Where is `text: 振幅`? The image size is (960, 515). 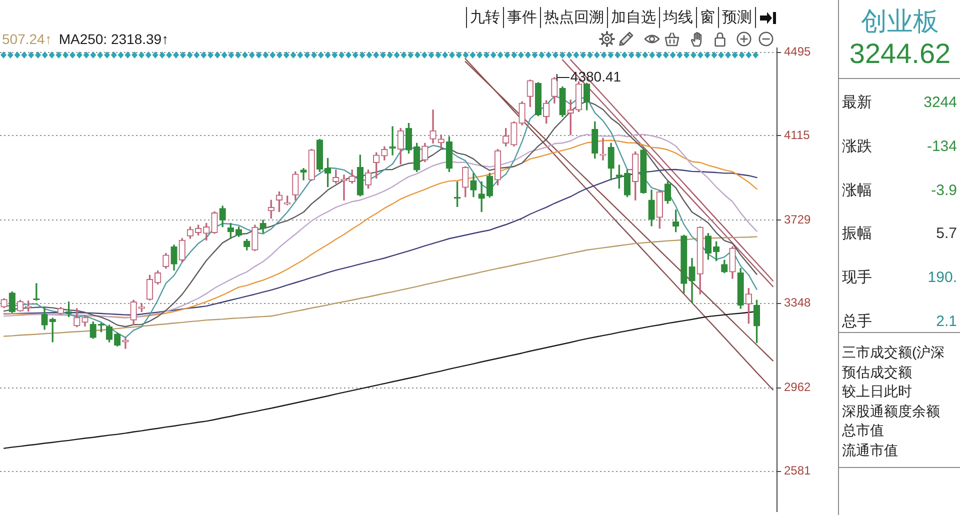
text: 振幅 is located at coordinates (857, 234).